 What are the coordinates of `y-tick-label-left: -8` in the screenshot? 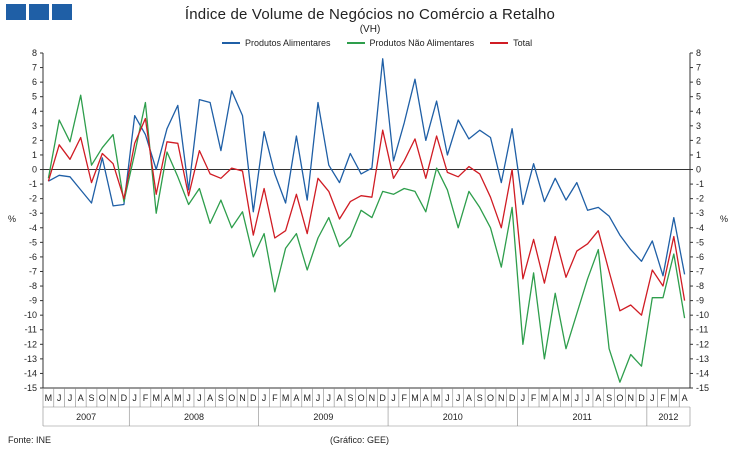 It's located at (33, 286).